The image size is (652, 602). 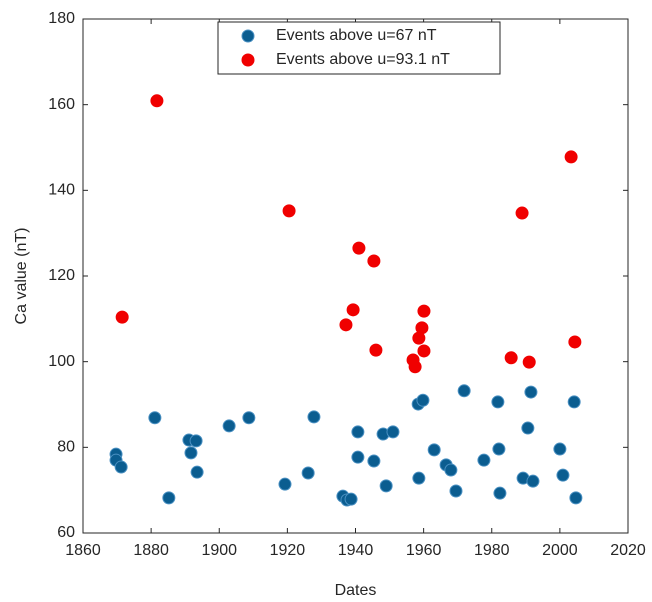 I want to click on y-tick-label: 140, so click(x=61, y=190).